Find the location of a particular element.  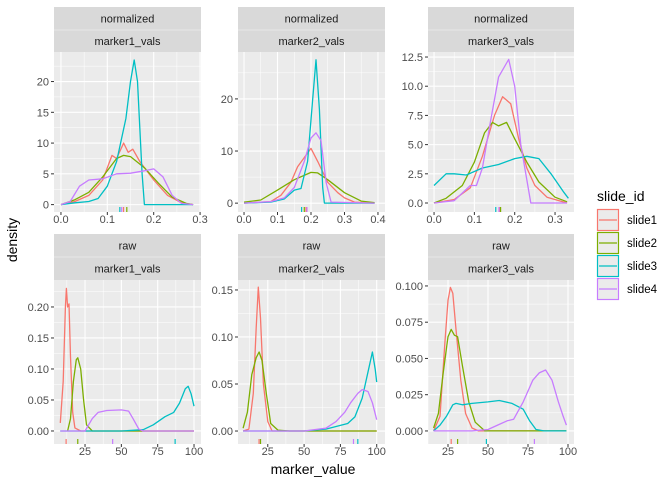

y-tick-label: 0.20 is located at coordinates (38, 308).